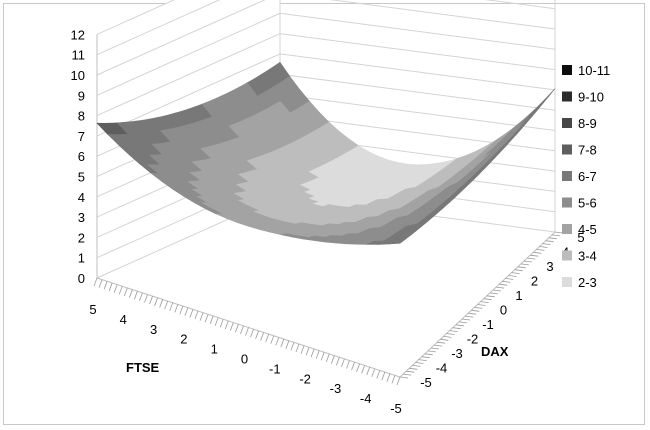 The image size is (650, 430). What do you see at coordinates (397, 241) in the screenshot?
I see `surface-patch` at bounding box center [397, 241].